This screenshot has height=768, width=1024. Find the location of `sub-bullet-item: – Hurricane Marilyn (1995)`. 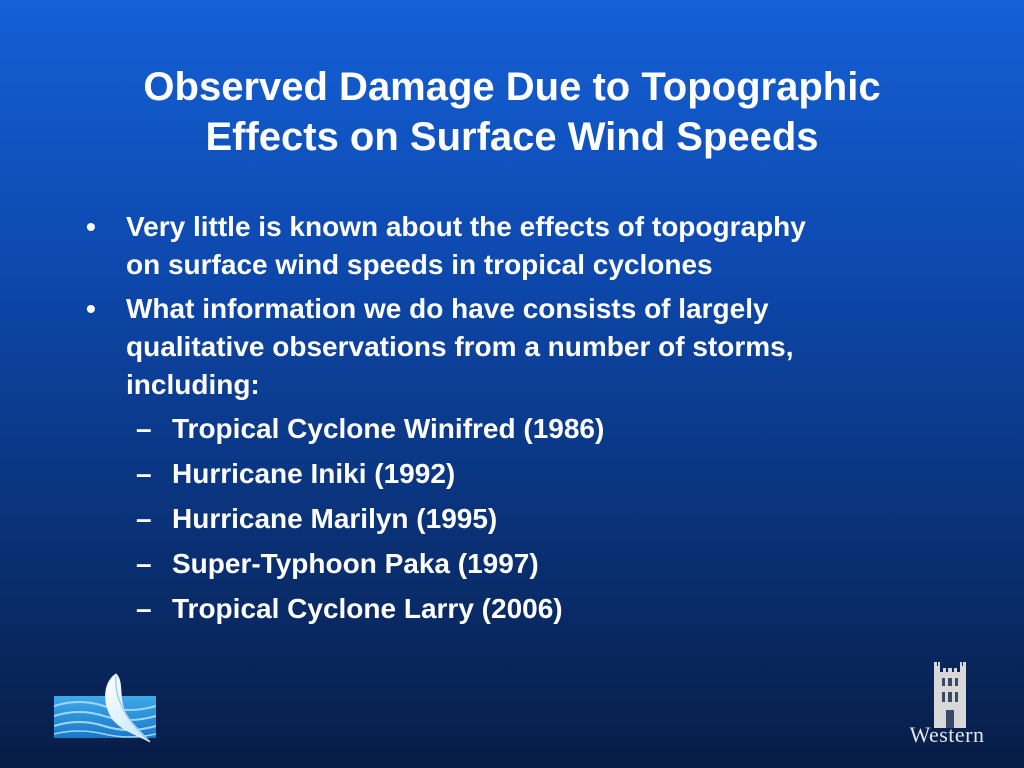

sub-bullet-item: – Hurricane Marilyn (1995) is located at coordinates (536, 519).